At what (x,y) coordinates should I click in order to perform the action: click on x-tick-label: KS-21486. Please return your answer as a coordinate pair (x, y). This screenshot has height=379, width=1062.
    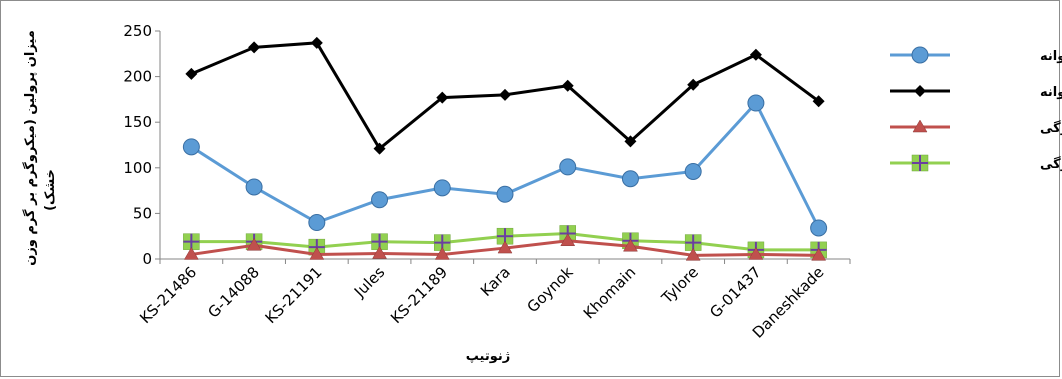
    Looking at the image, I should click on (168, 295).